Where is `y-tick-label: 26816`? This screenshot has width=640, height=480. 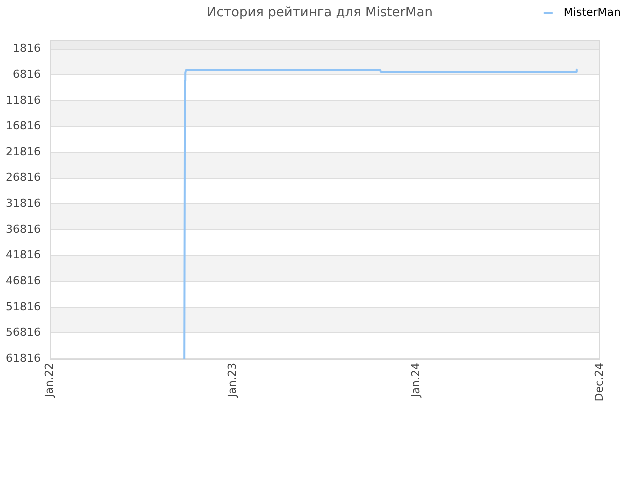
y-tick-label: 26816 is located at coordinates (23, 177).